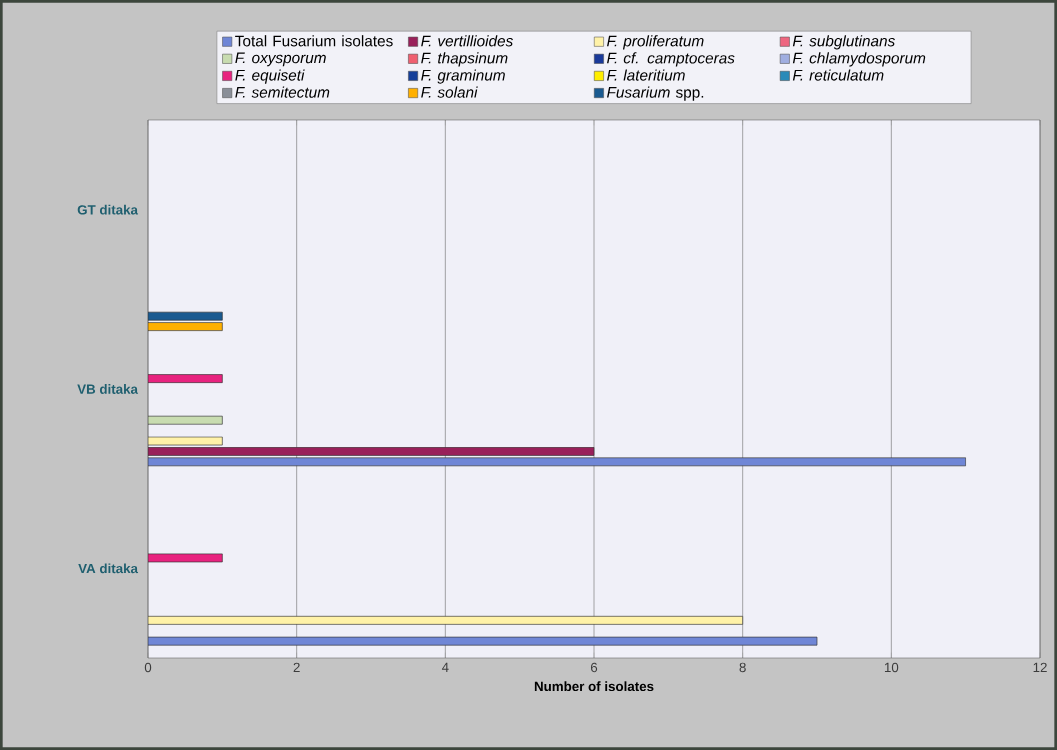  What do you see at coordinates (646, 75) in the screenshot?
I see `legend-label: F. lateritium` at bounding box center [646, 75].